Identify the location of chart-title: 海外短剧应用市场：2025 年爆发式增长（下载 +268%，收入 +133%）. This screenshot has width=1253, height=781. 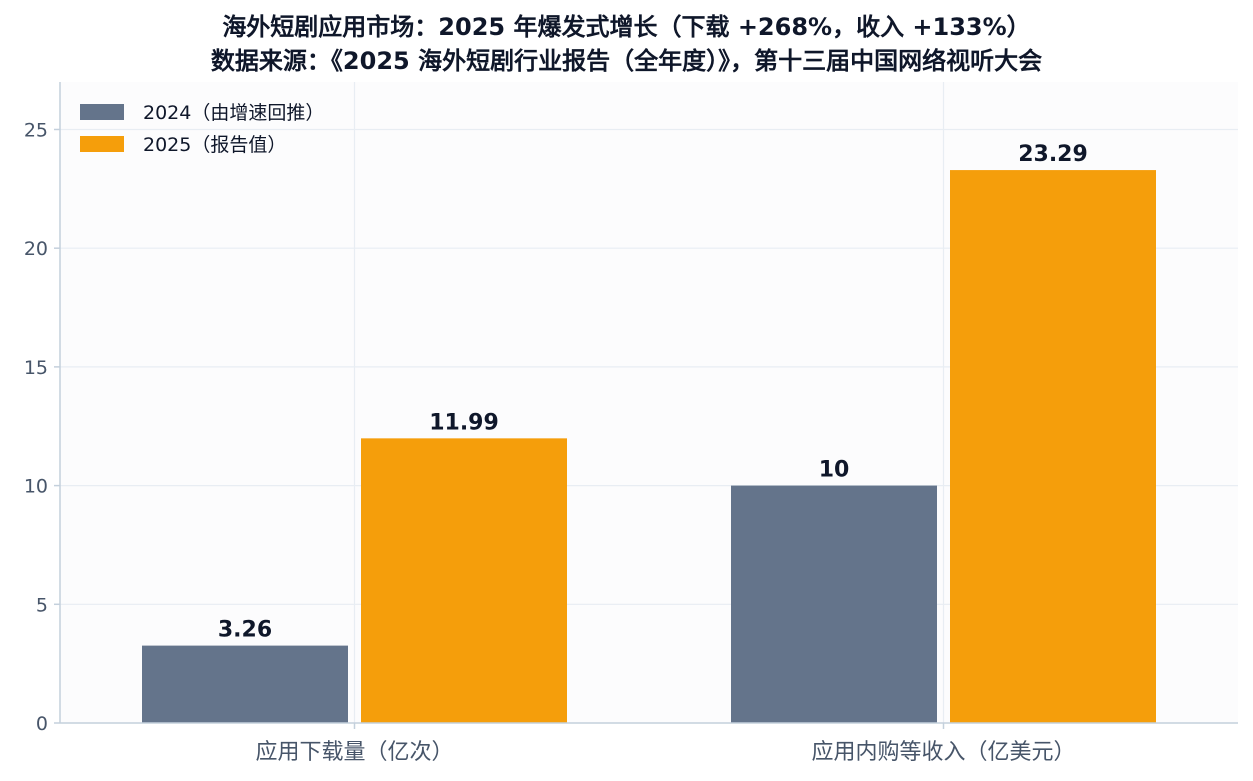
(626, 27).